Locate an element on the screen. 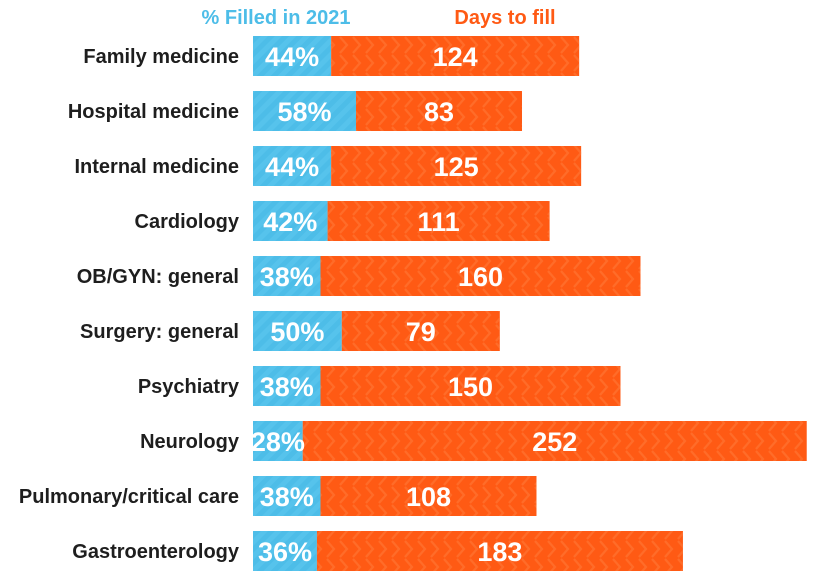  data-label-filled-percent: 50% is located at coordinates (297, 332).